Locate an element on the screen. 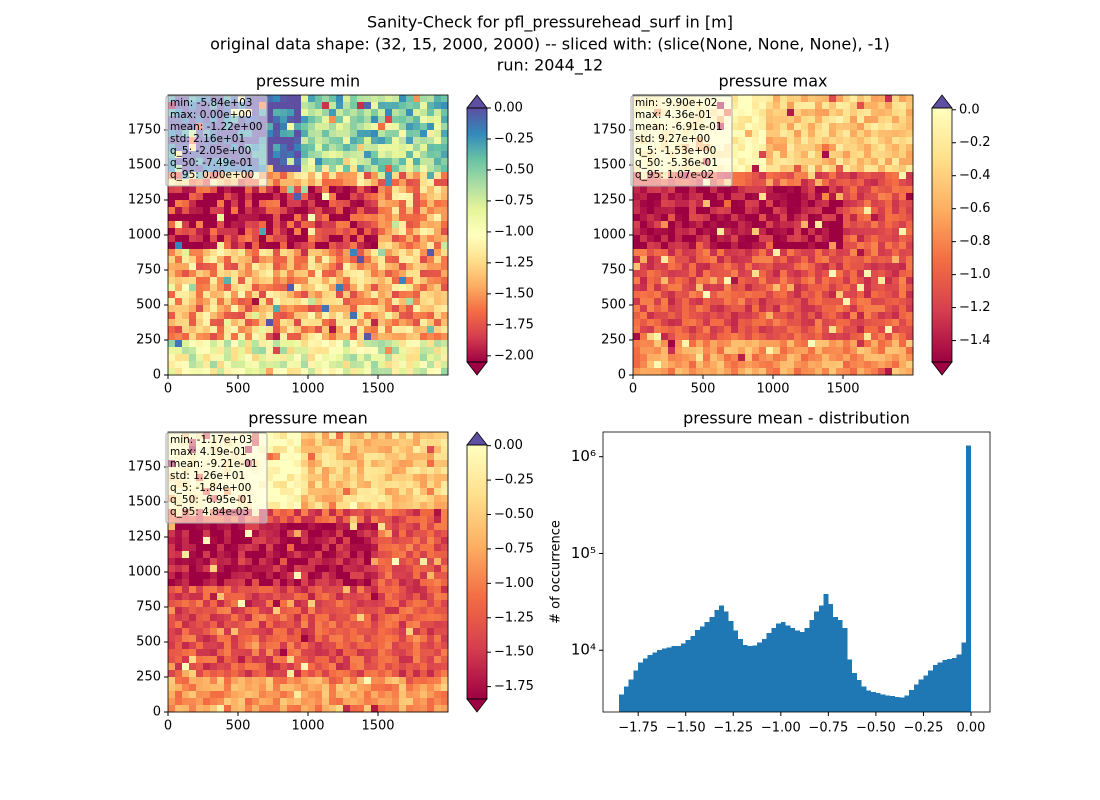 Image resolution: width=1100 pixels, height=800 pixels. y-tick-label: 250 is located at coordinates (613, 340).